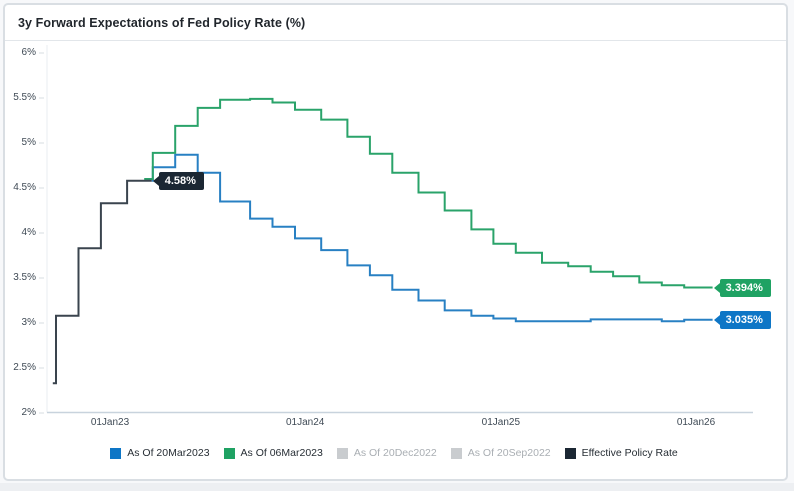  I want to click on legend-label: As Of 20Mar2023, so click(168, 453).